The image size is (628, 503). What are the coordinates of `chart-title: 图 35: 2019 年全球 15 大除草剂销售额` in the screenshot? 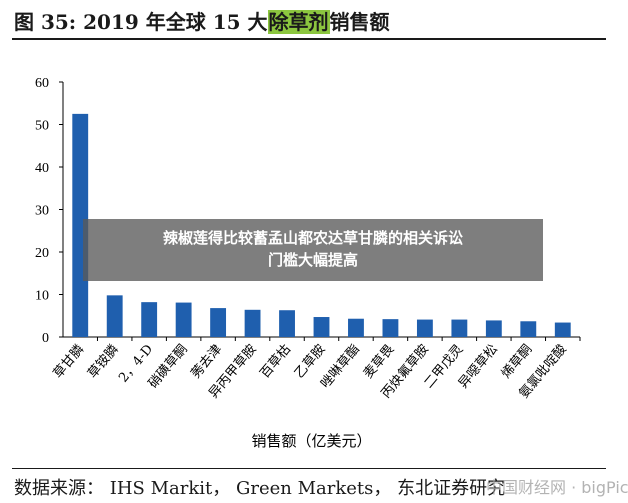 It's located at (202, 20).